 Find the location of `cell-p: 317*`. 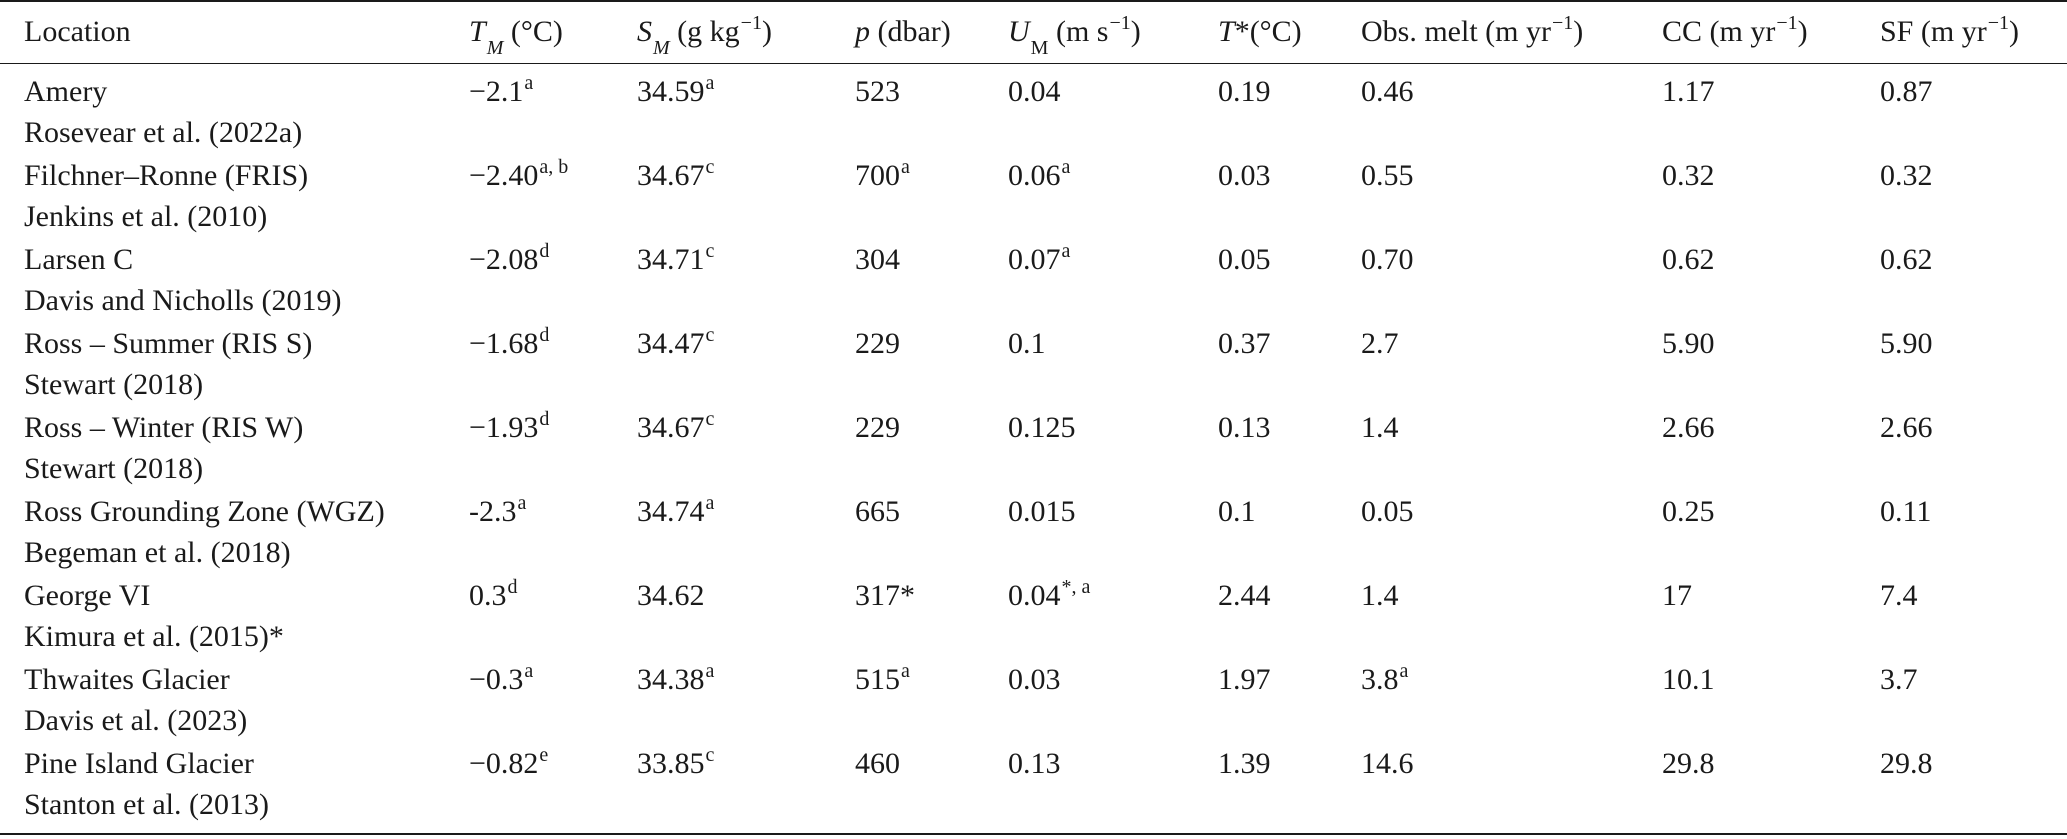

cell-p: 317* is located at coordinates (885, 596).